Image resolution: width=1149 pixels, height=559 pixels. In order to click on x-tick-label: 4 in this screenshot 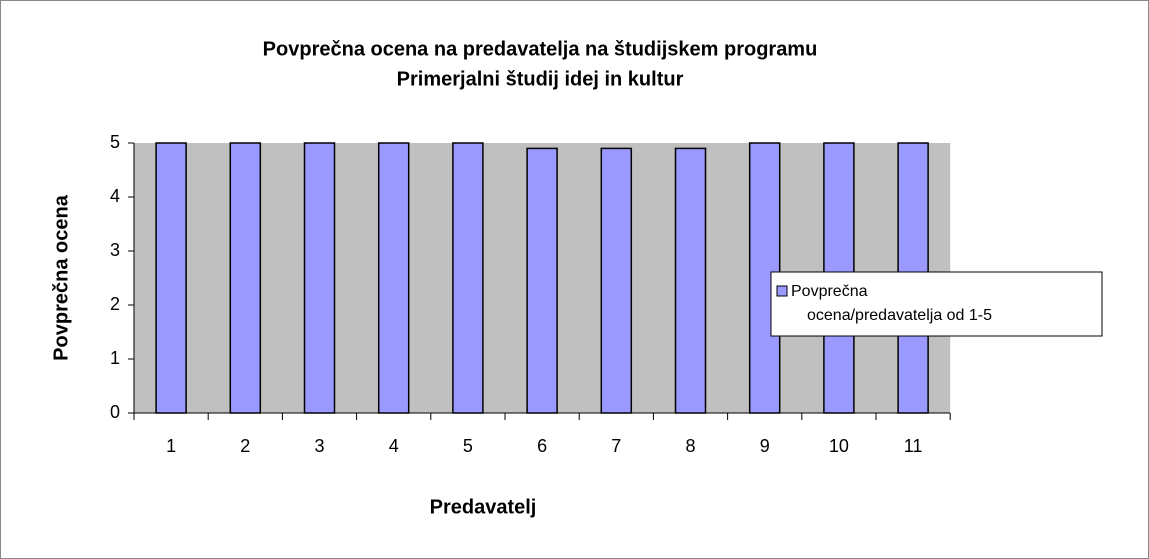, I will do `click(394, 446)`.